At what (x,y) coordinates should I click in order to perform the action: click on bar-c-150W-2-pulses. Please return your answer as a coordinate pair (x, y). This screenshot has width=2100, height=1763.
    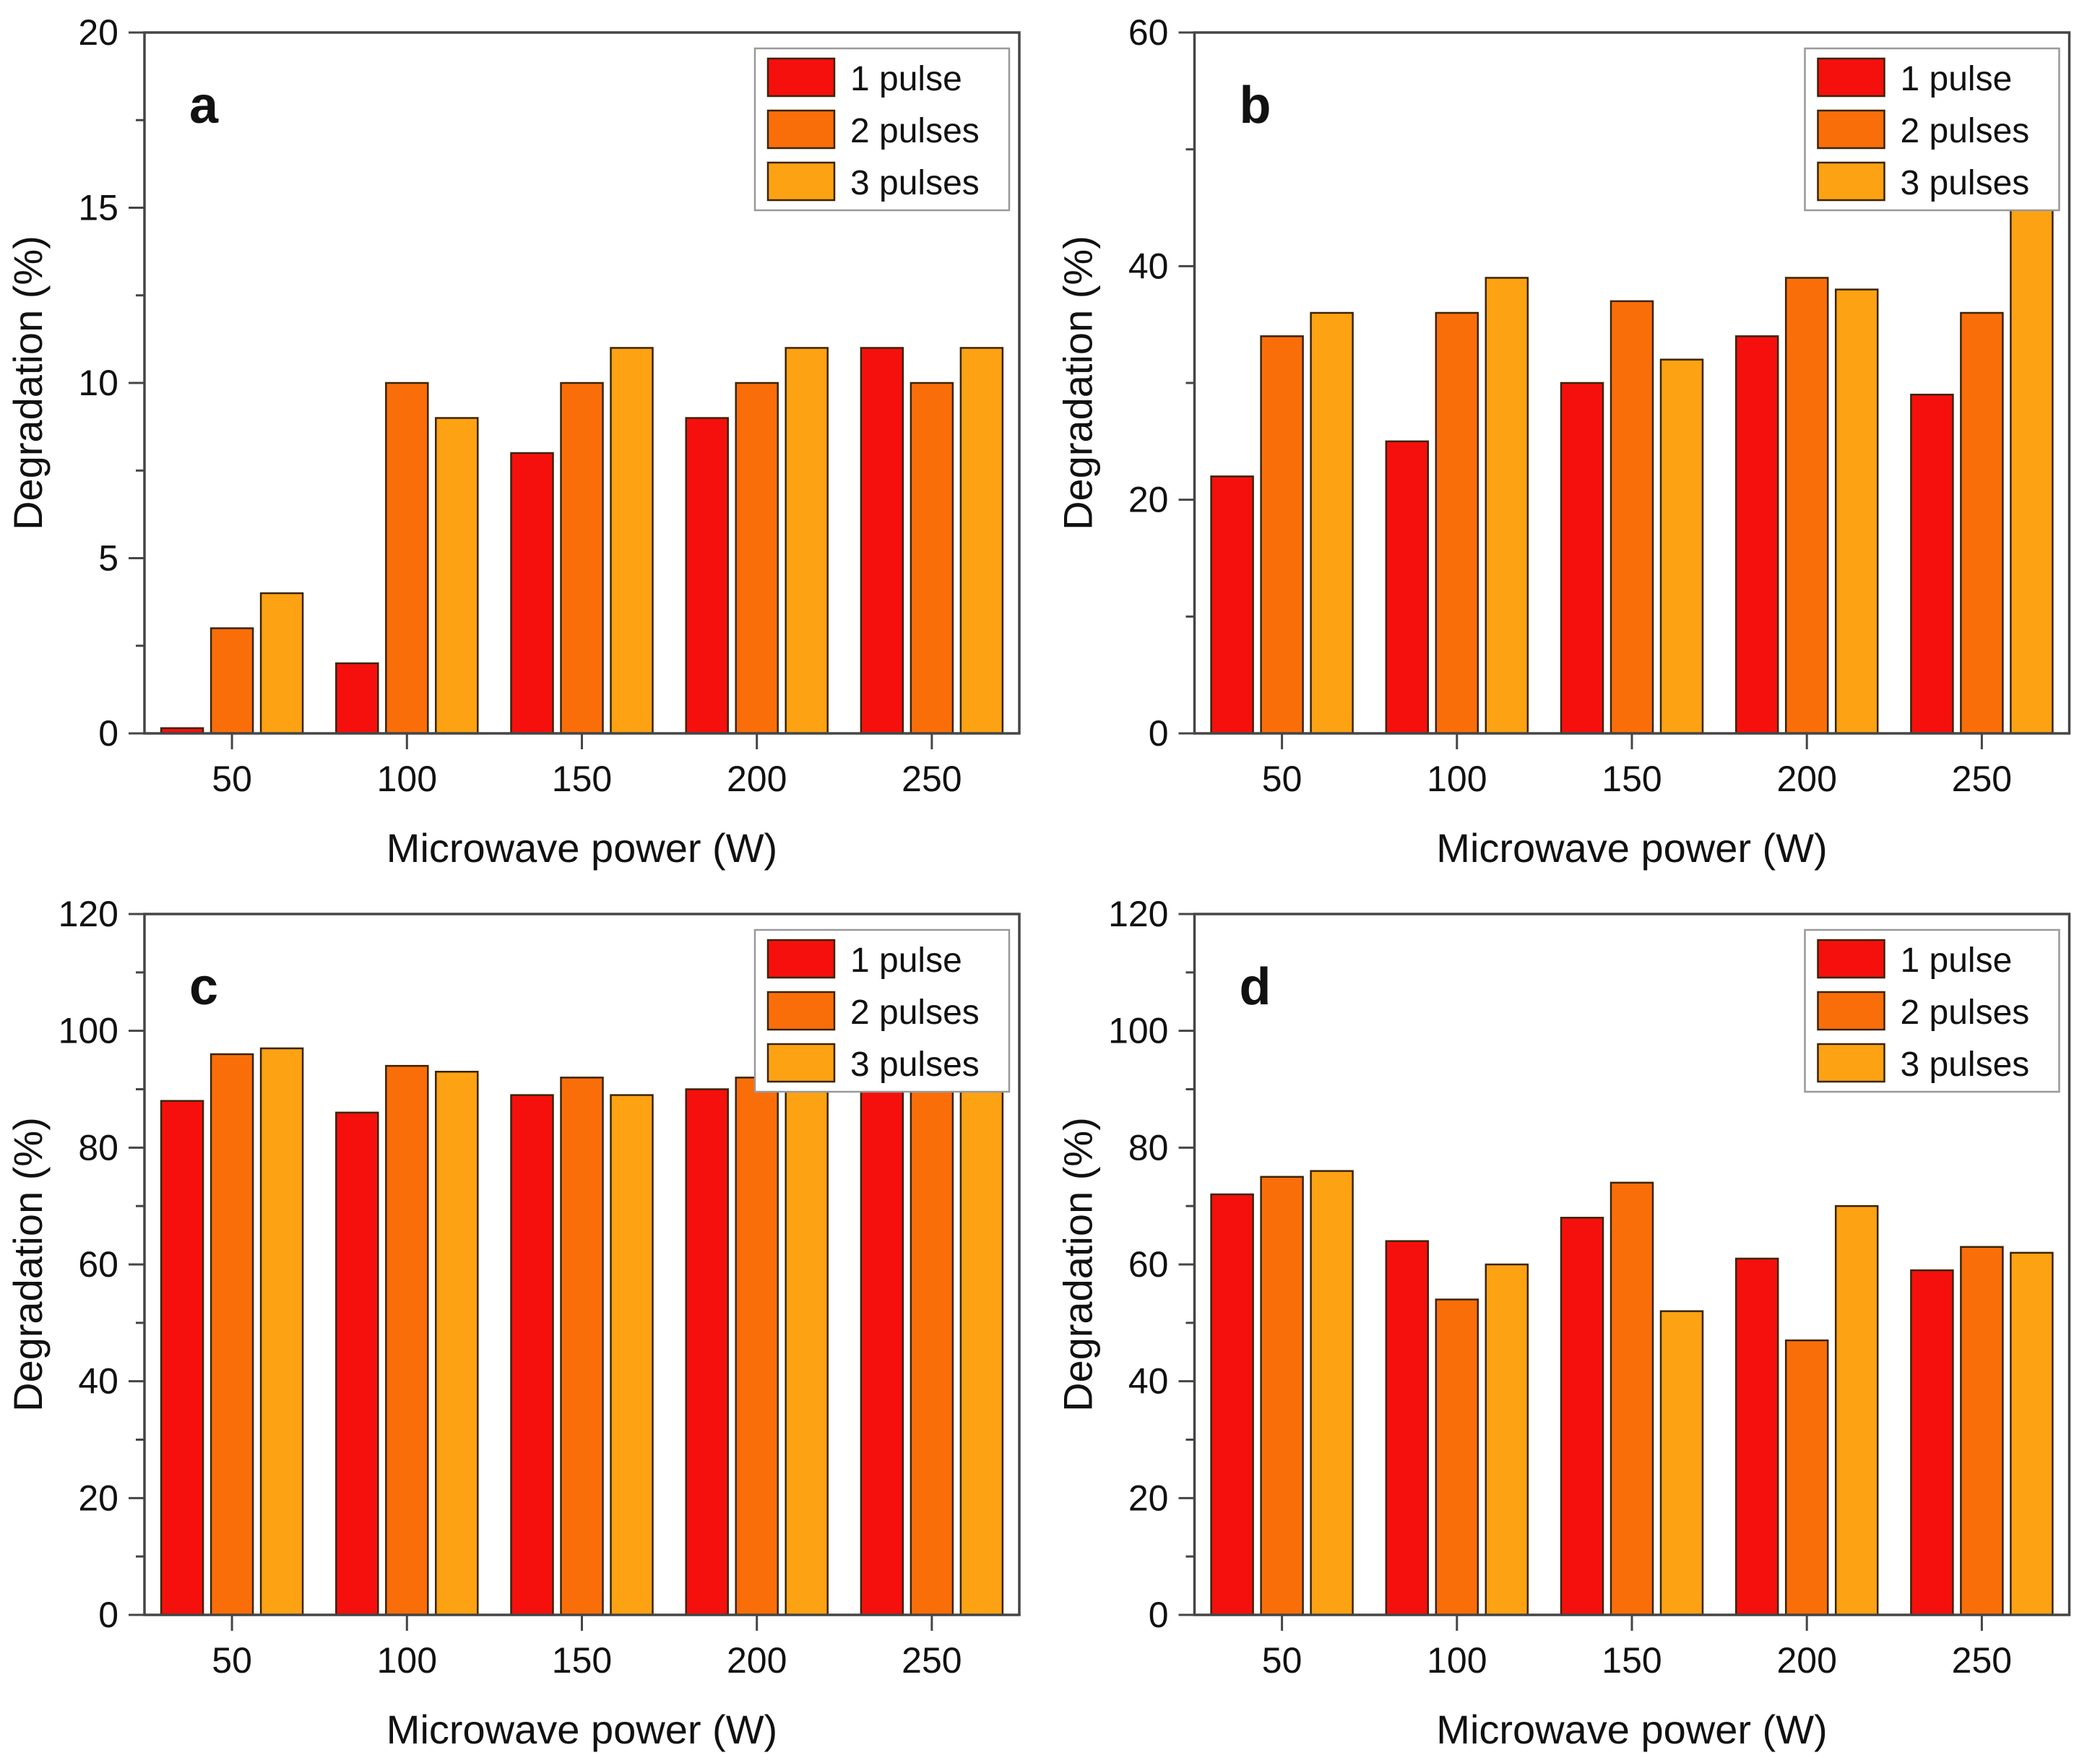
    Looking at the image, I should click on (582, 1346).